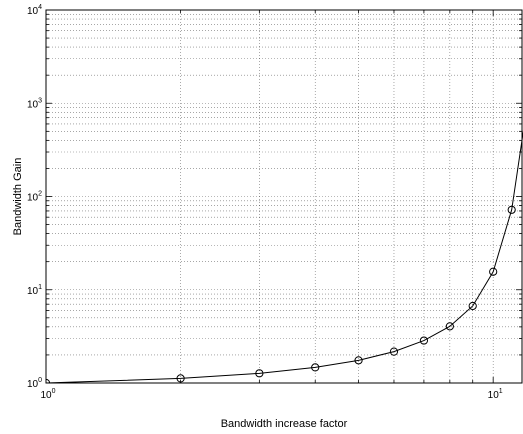 The image size is (523, 434). I want to click on y-tick-label: 10⁰, so click(34, 383).